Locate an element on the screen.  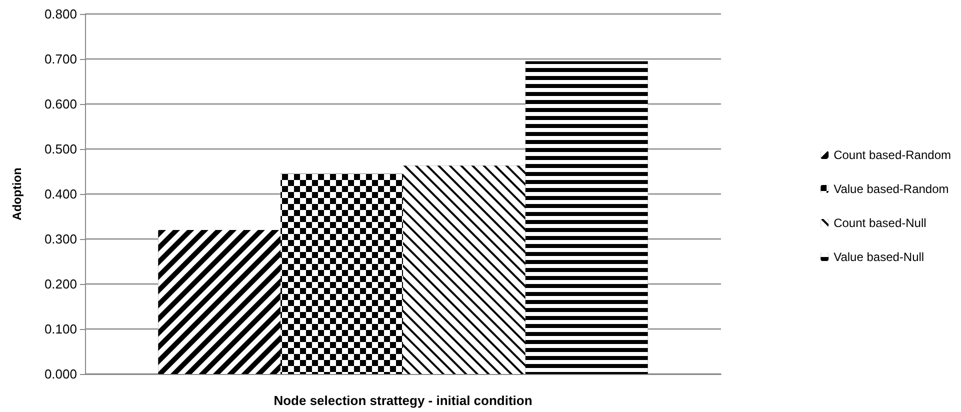
y-tick-label: 0.300 is located at coordinates (60, 239).